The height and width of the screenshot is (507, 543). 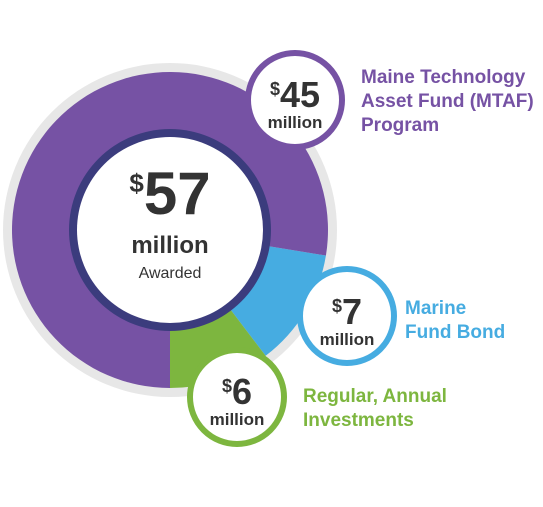 I want to click on total-caption: Awarded, so click(x=170, y=274).